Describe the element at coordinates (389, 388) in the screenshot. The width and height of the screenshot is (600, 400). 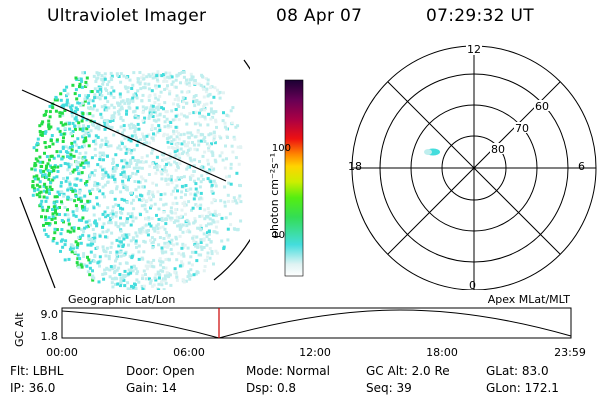
I see `seq-readout: Seq: 39` at that location.